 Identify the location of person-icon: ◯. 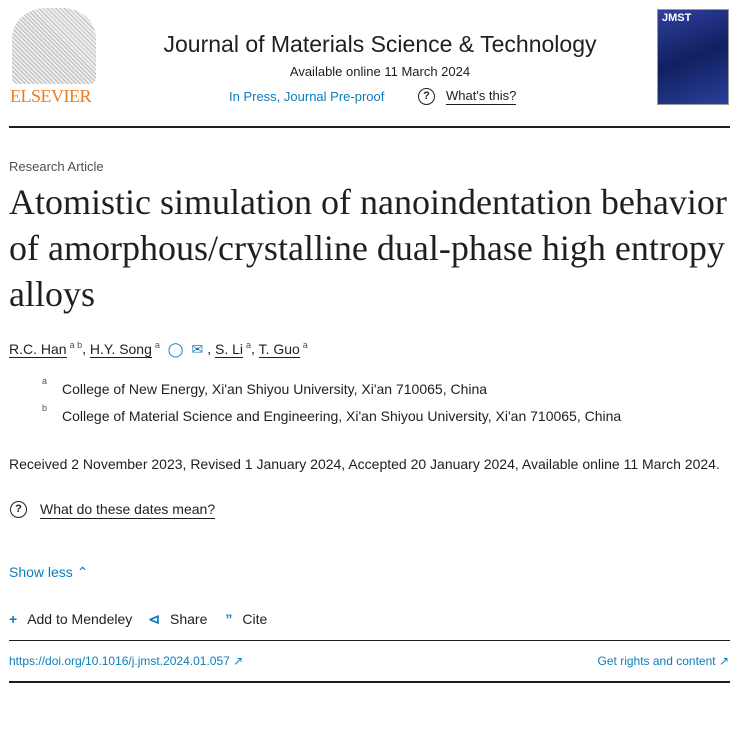
(175, 348).